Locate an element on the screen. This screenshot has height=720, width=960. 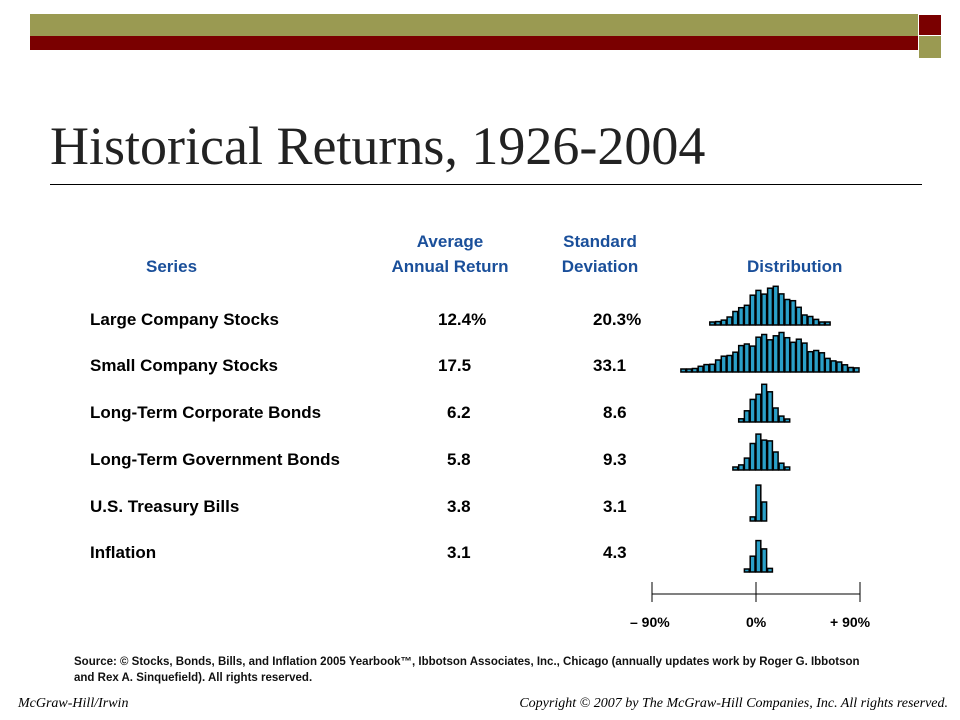
header-distribution: Distribution is located at coordinates (795, 266).